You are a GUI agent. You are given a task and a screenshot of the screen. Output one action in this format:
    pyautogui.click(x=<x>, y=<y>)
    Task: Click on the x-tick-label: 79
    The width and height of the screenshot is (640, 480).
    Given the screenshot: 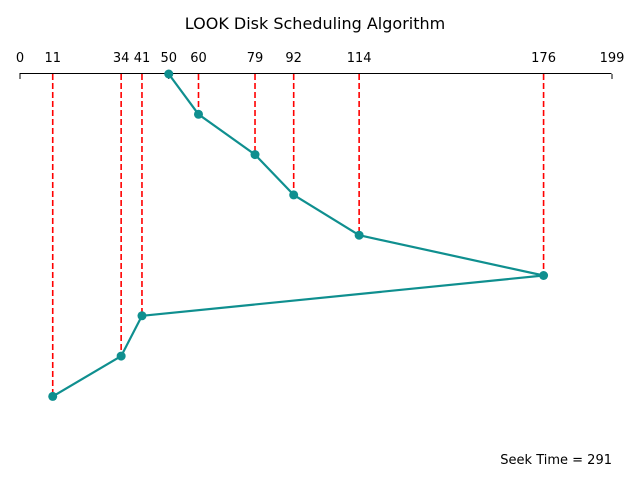 What is the action you would take?
    pyautogui.click(x=255, y=58)
    